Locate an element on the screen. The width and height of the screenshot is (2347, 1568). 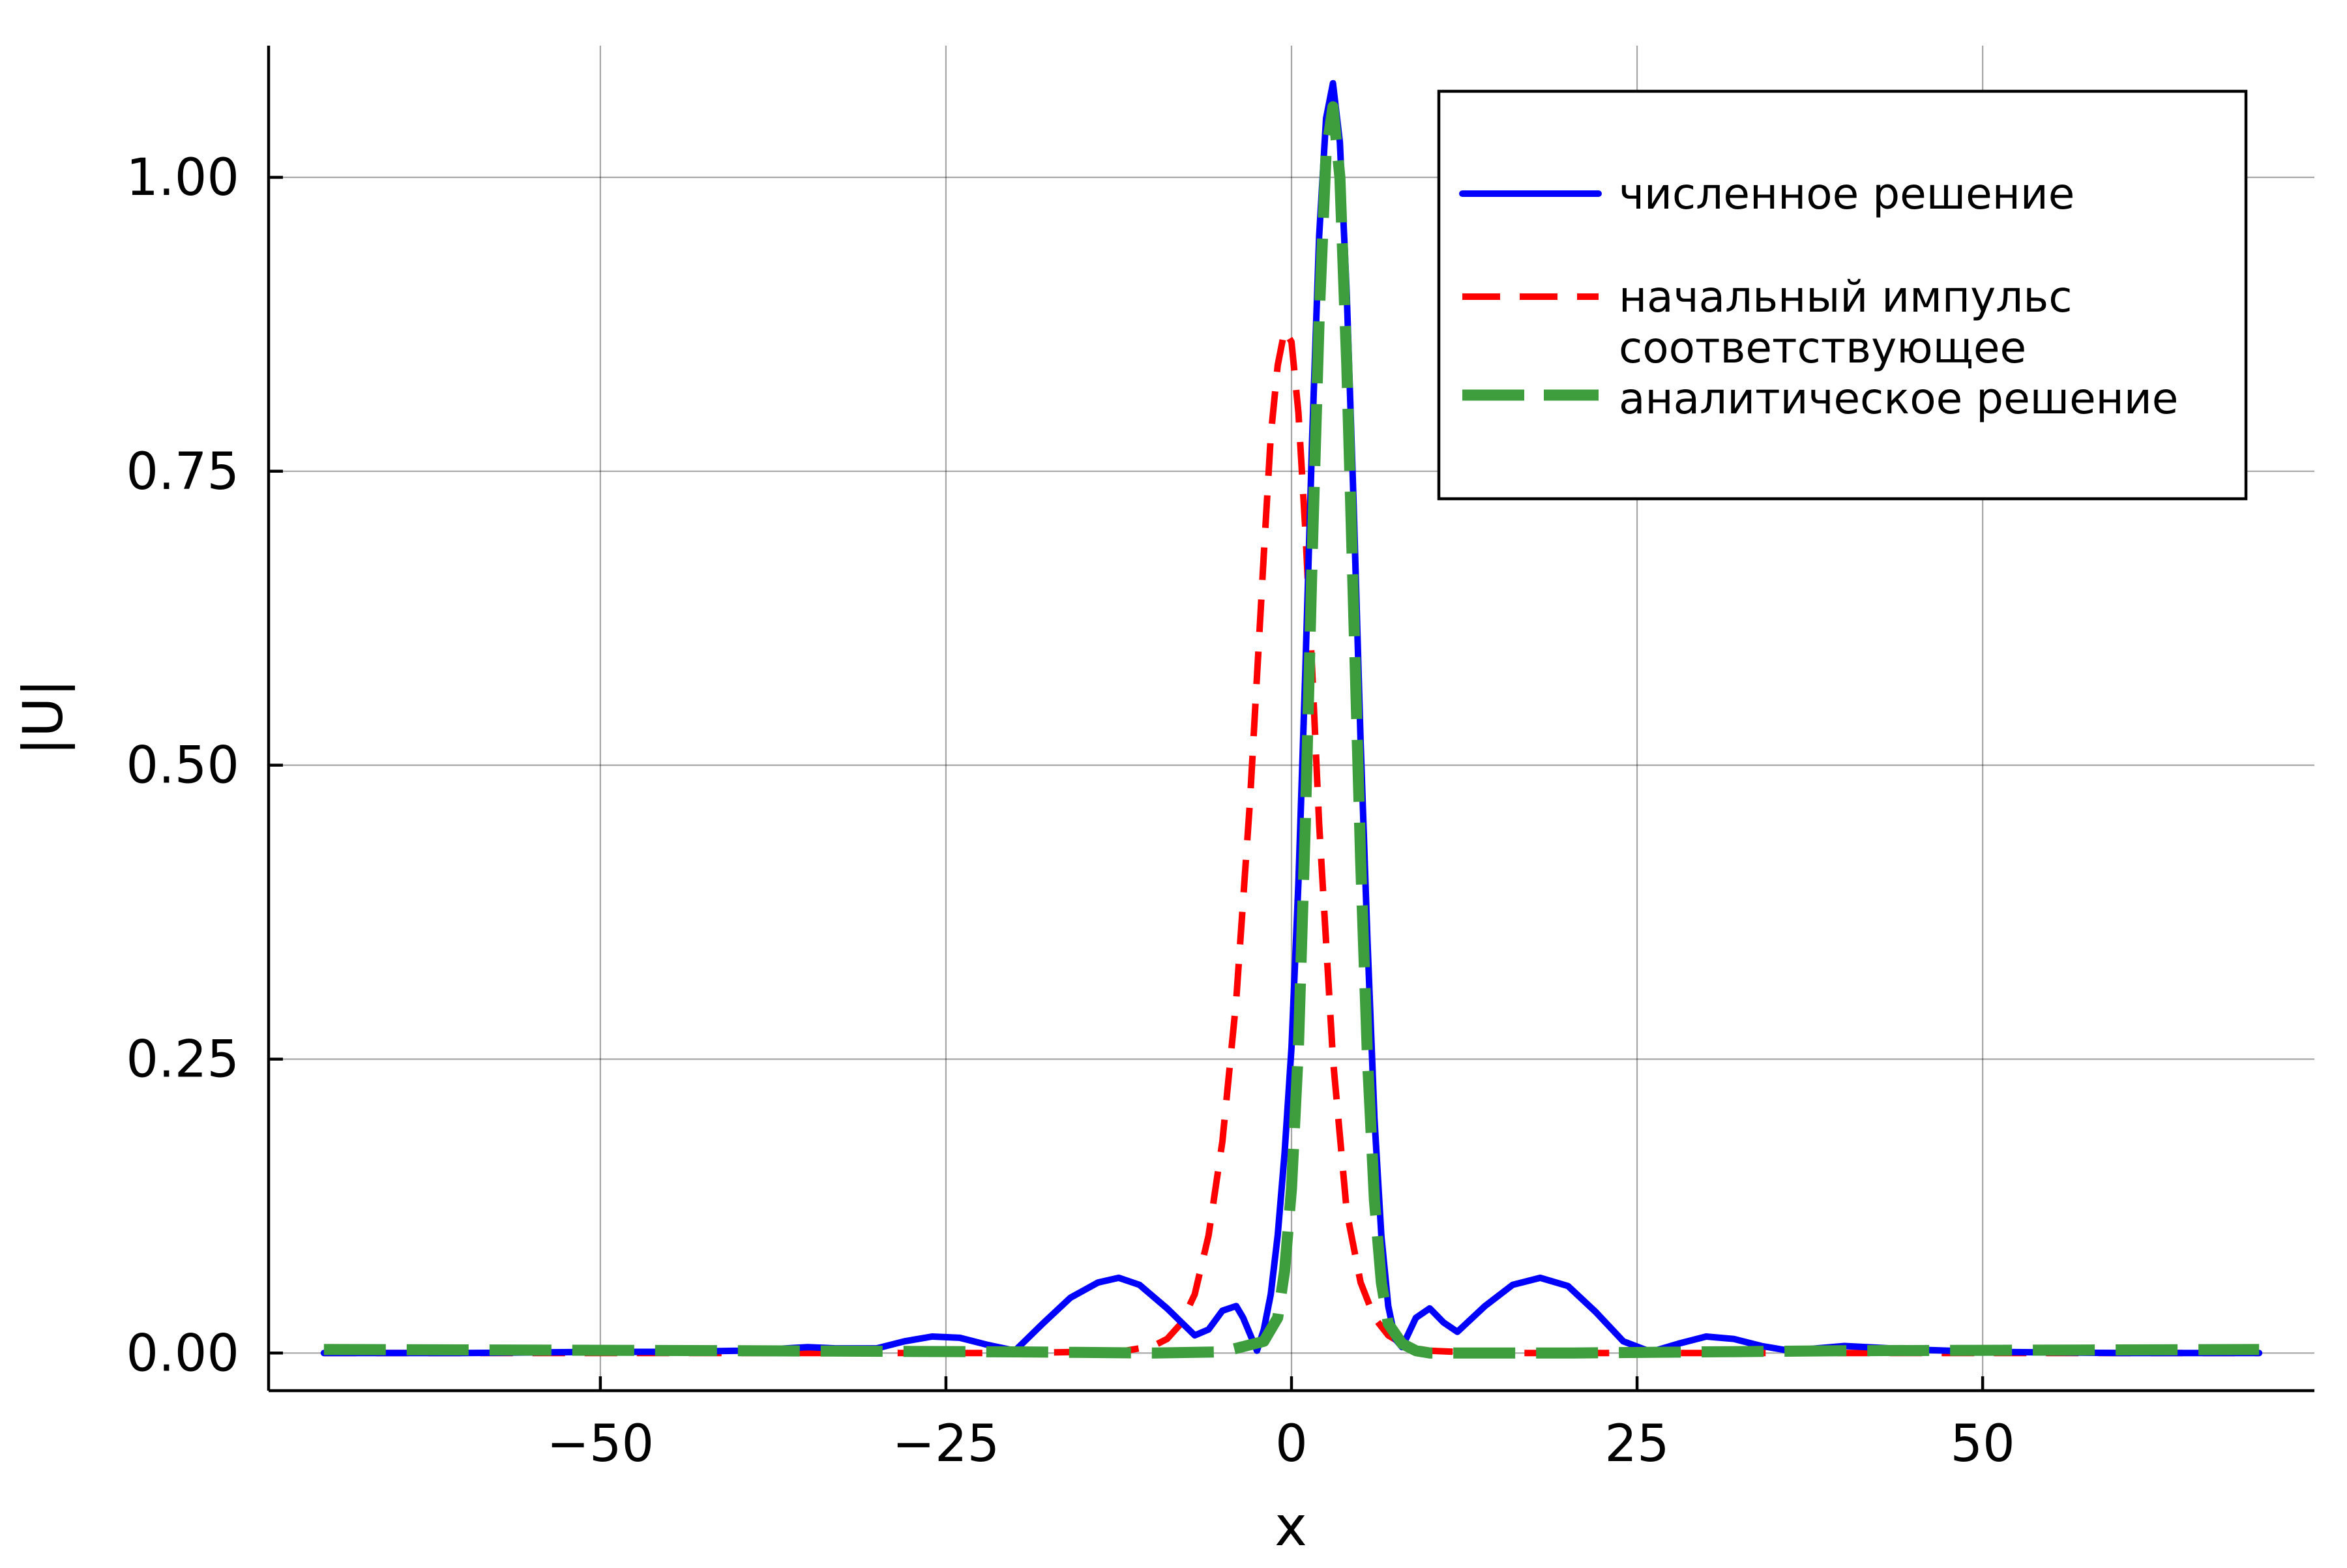
y-axis-label: |U| is located at coordinates (43, 717).